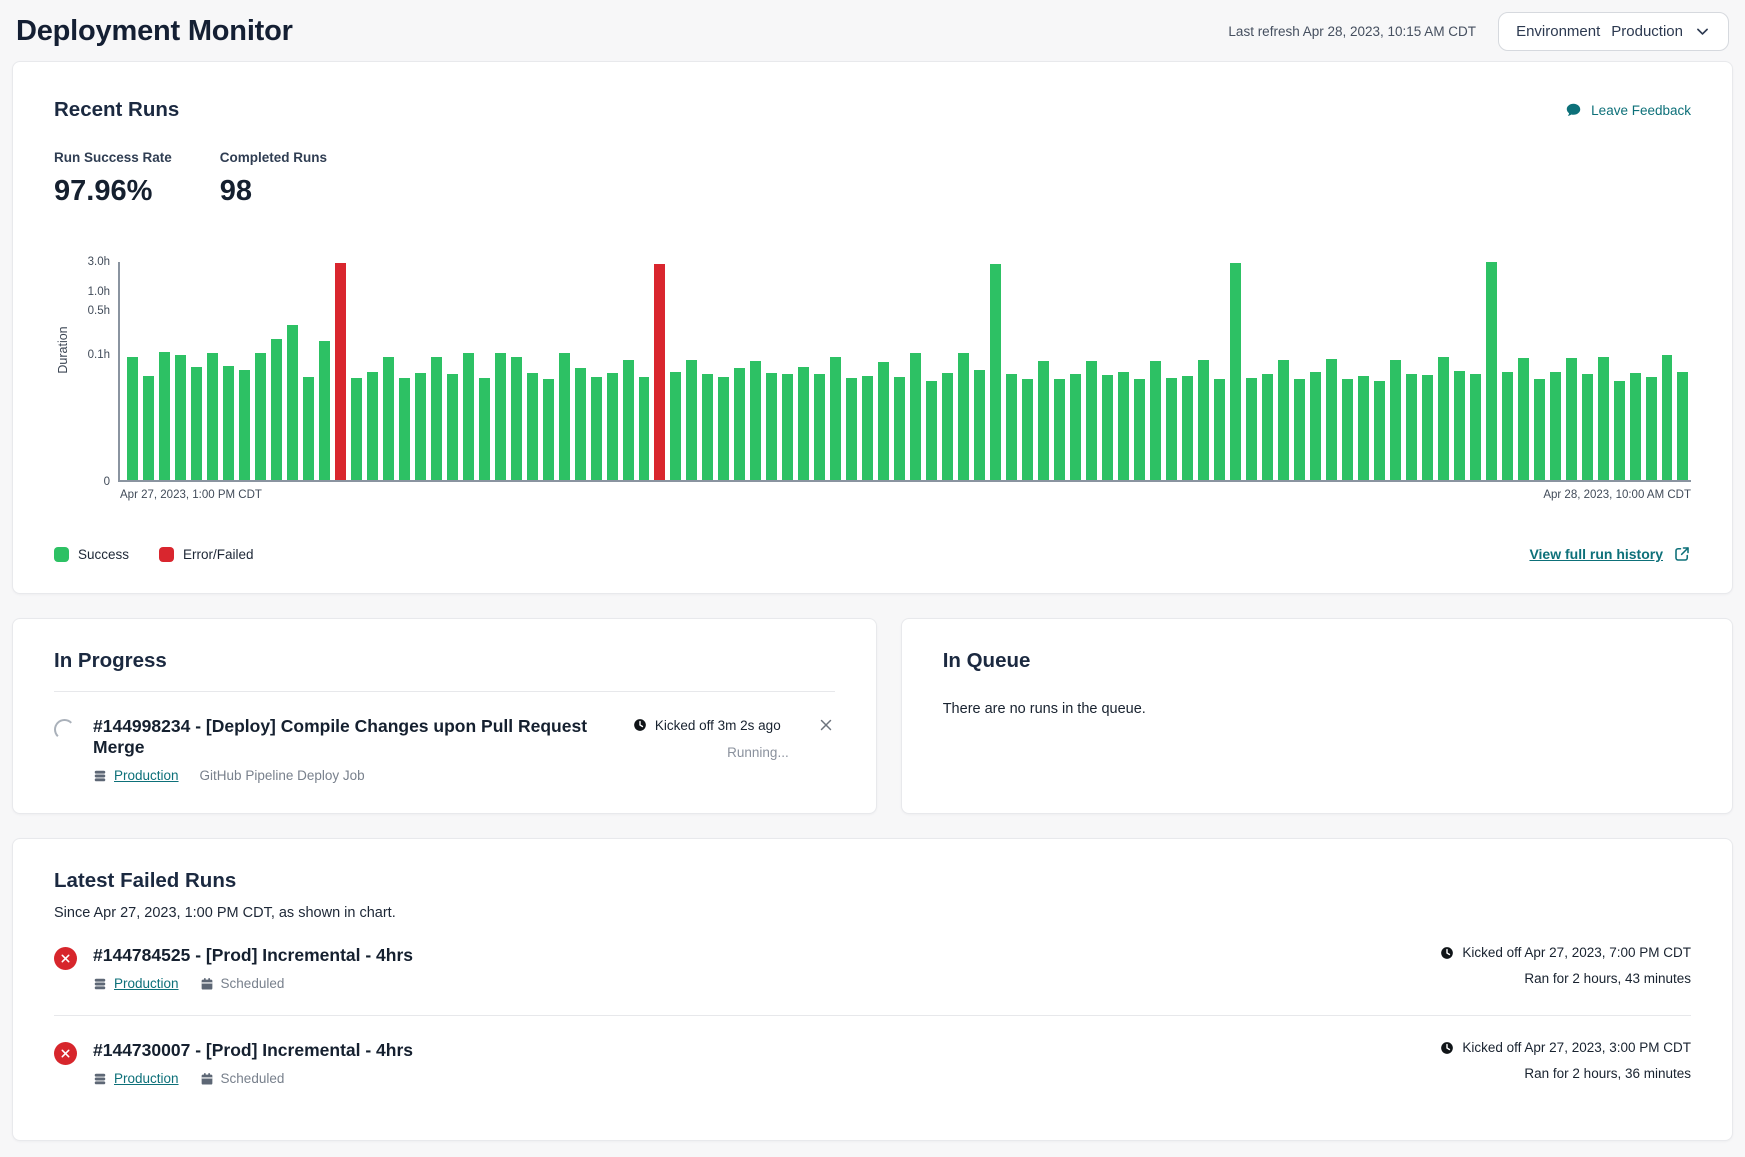 The image size is (1745, 1157). Describe the element at coordinates (1628, 110) in the screenshot. I see `leave-feedback-button: Leave Feedback` at that location.